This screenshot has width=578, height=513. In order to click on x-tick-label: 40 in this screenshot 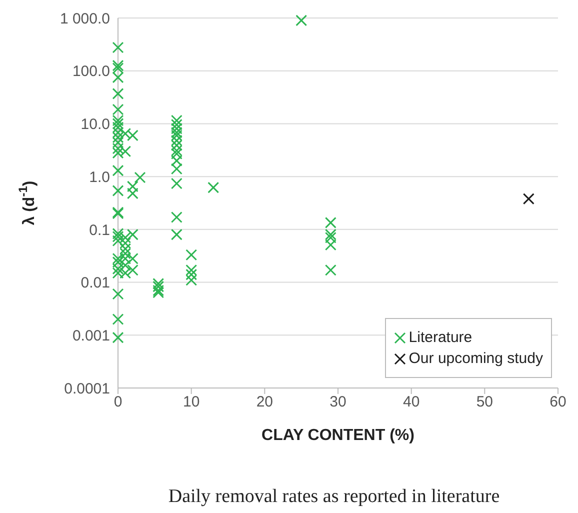, I will do `click(411, 402)`.